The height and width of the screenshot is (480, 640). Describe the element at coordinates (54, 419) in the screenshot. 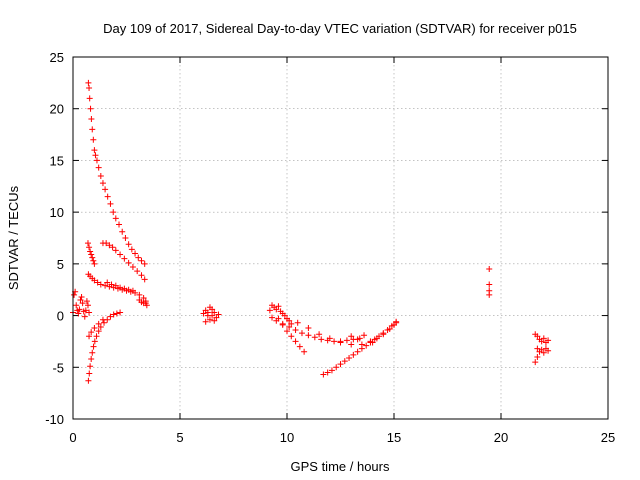

I see `y-tick-label: -10` at that location.